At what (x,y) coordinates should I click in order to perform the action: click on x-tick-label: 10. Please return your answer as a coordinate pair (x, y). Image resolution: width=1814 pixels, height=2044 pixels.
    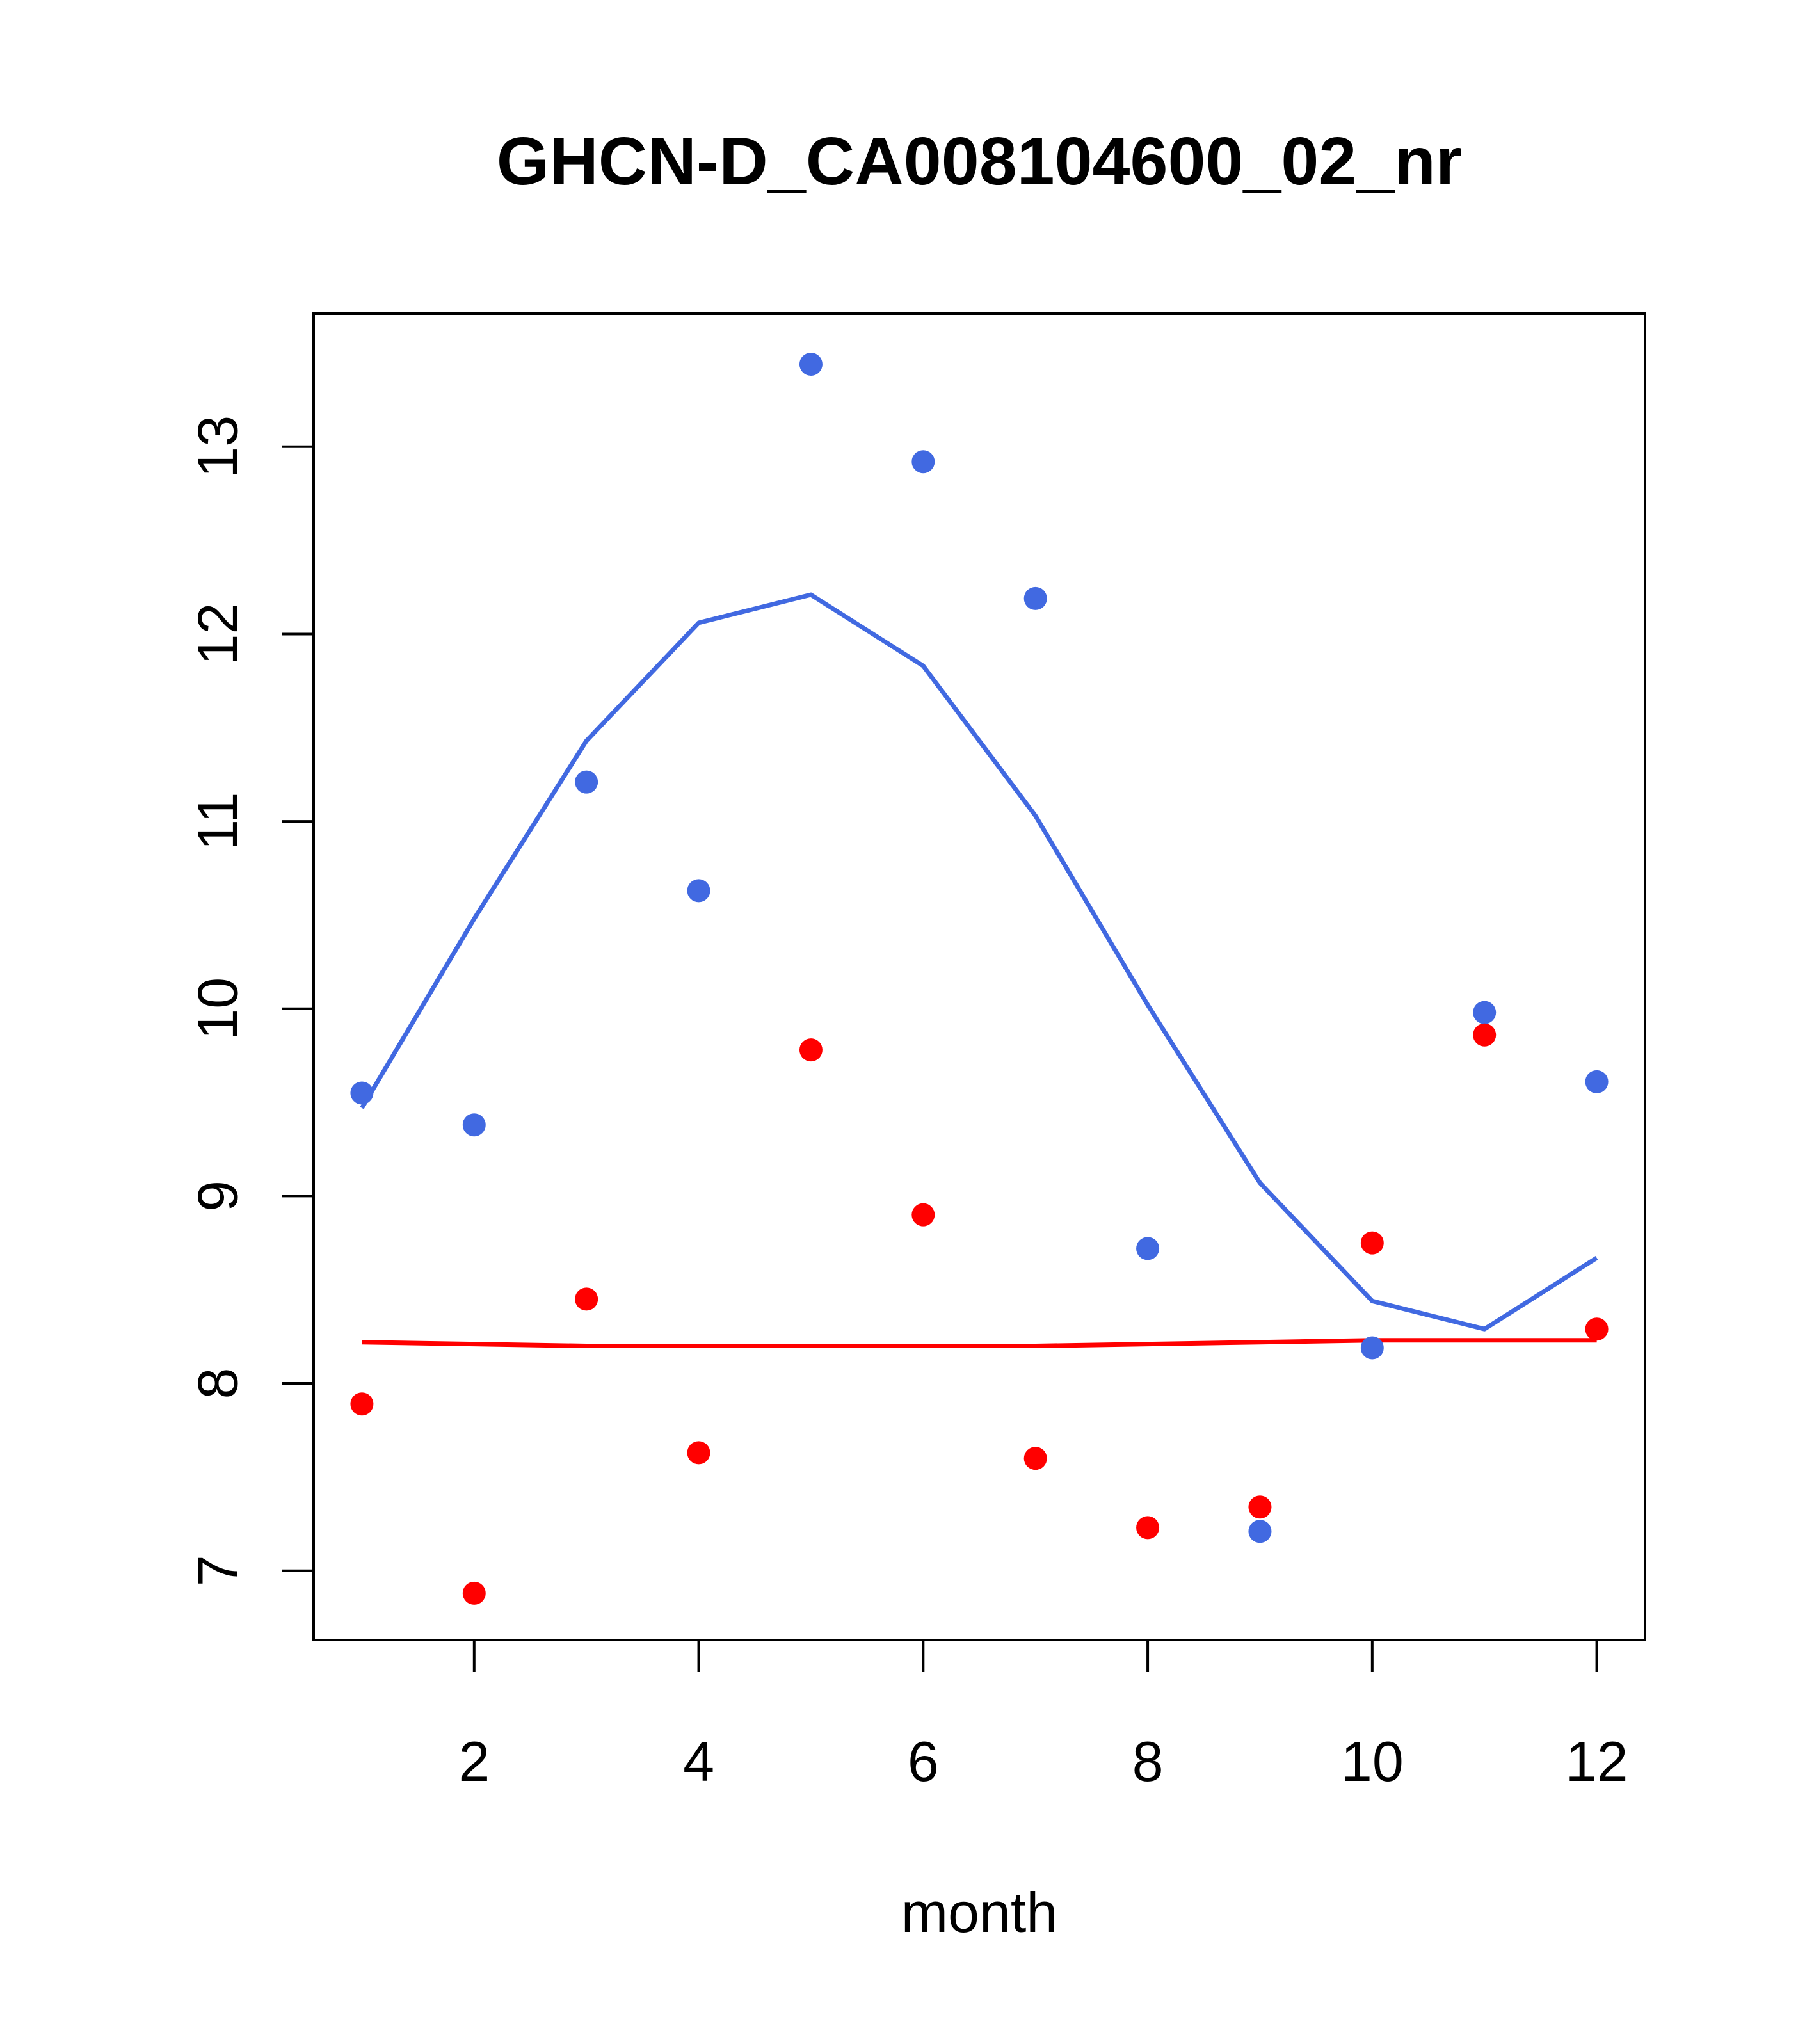
    Looking at the image, I should click on (1372, 1761).